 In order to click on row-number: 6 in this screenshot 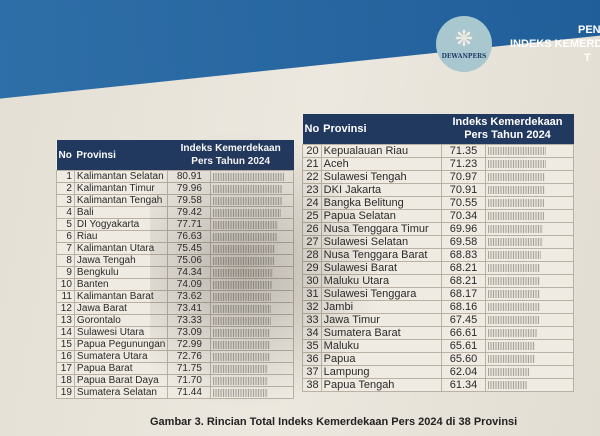, I will do `click(65, 236)`.